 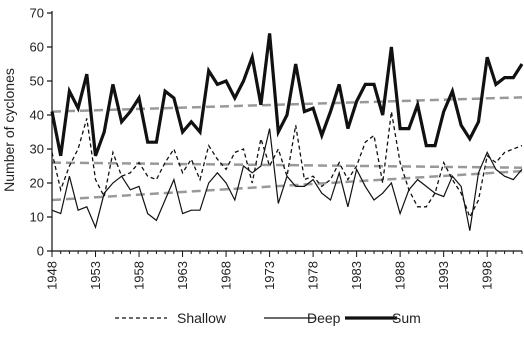 I want to click on legend-label-shallow: Shallow, so click(x=202, y=318).